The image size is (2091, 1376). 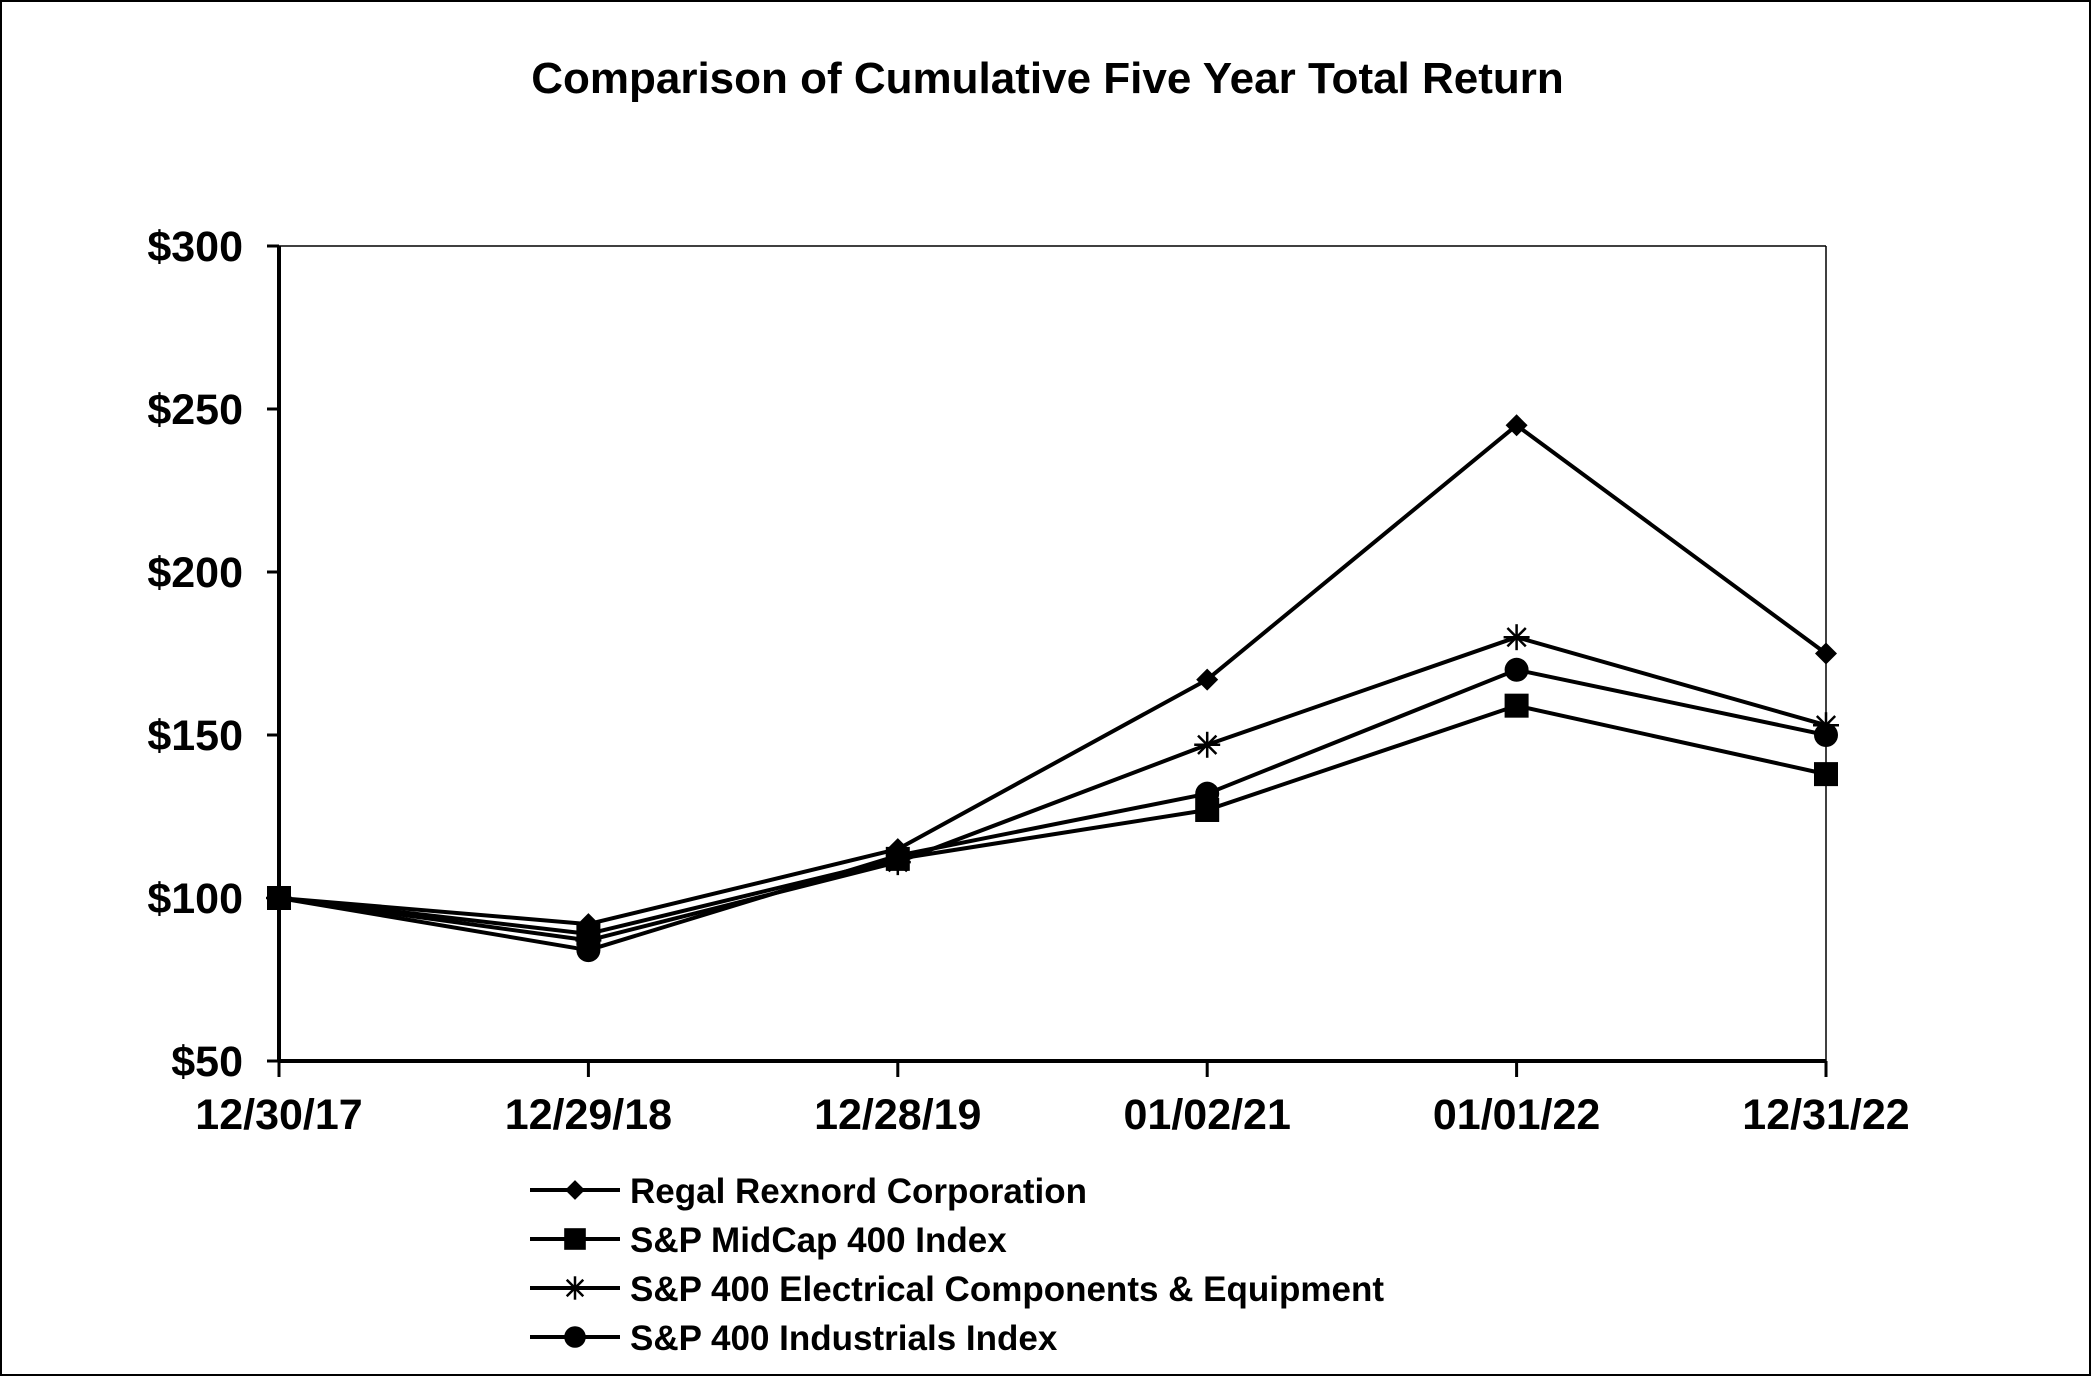 I want to click on x-tick-label: 12/31/22, so click(x=1825, y=1115).